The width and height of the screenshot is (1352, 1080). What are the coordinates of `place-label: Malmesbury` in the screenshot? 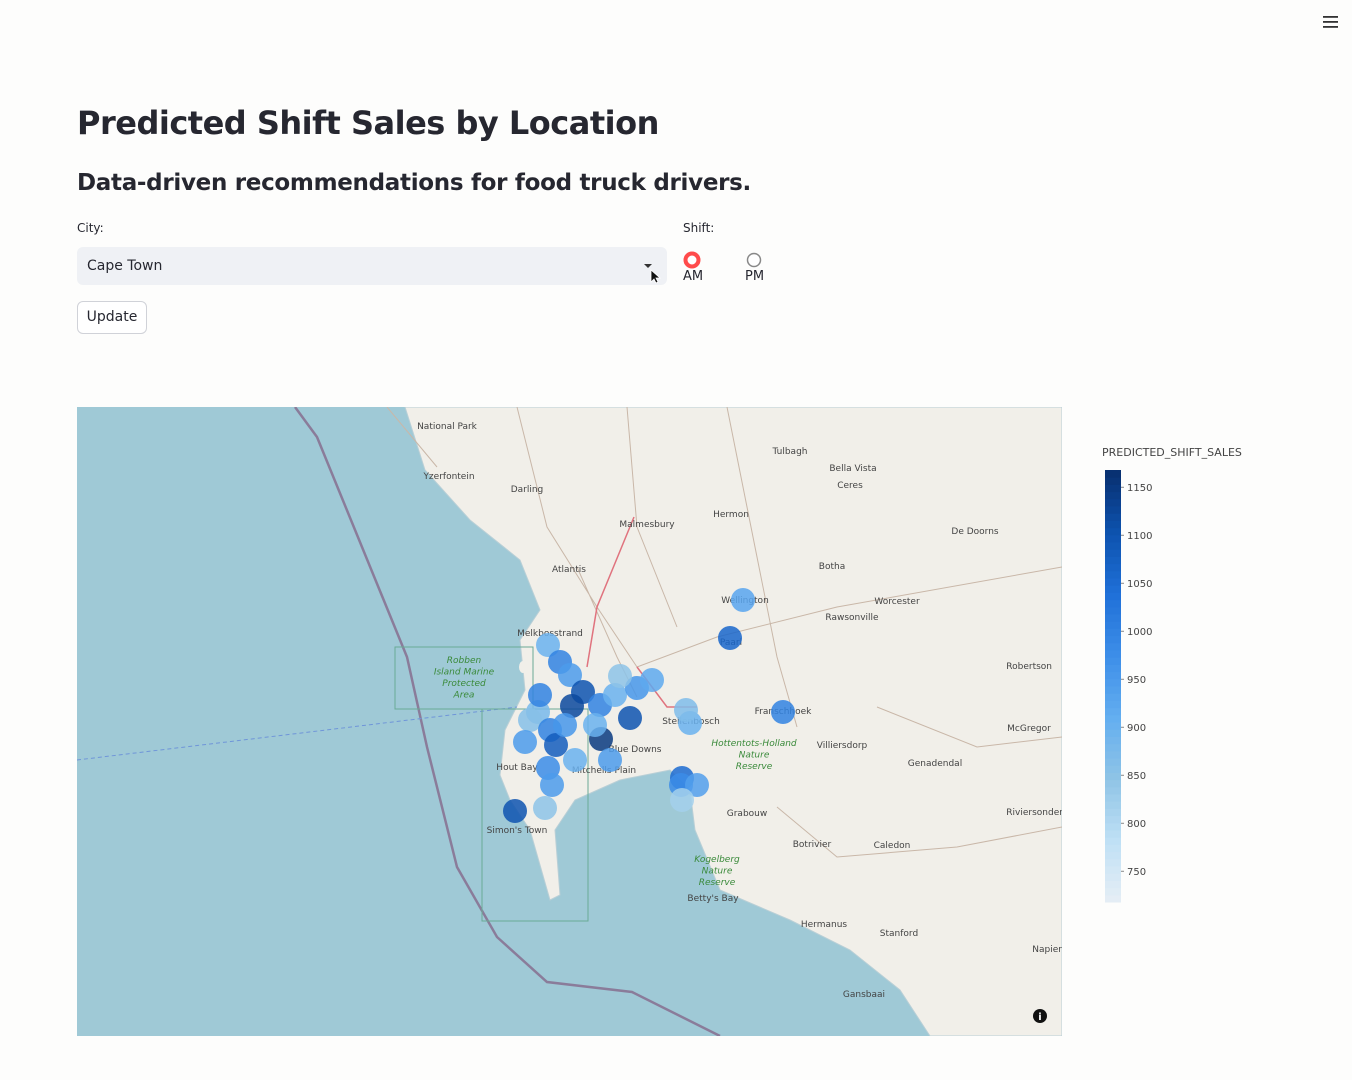 It's located at (647, 525).